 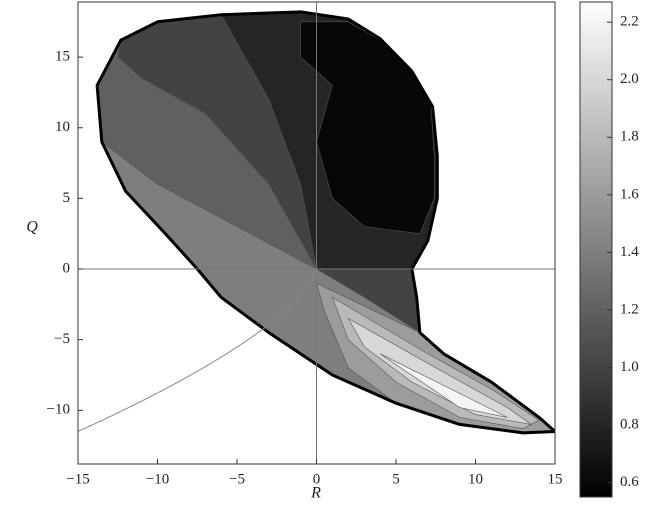 I want to click on y-tick-label: −5, so click(x=62, y=339).